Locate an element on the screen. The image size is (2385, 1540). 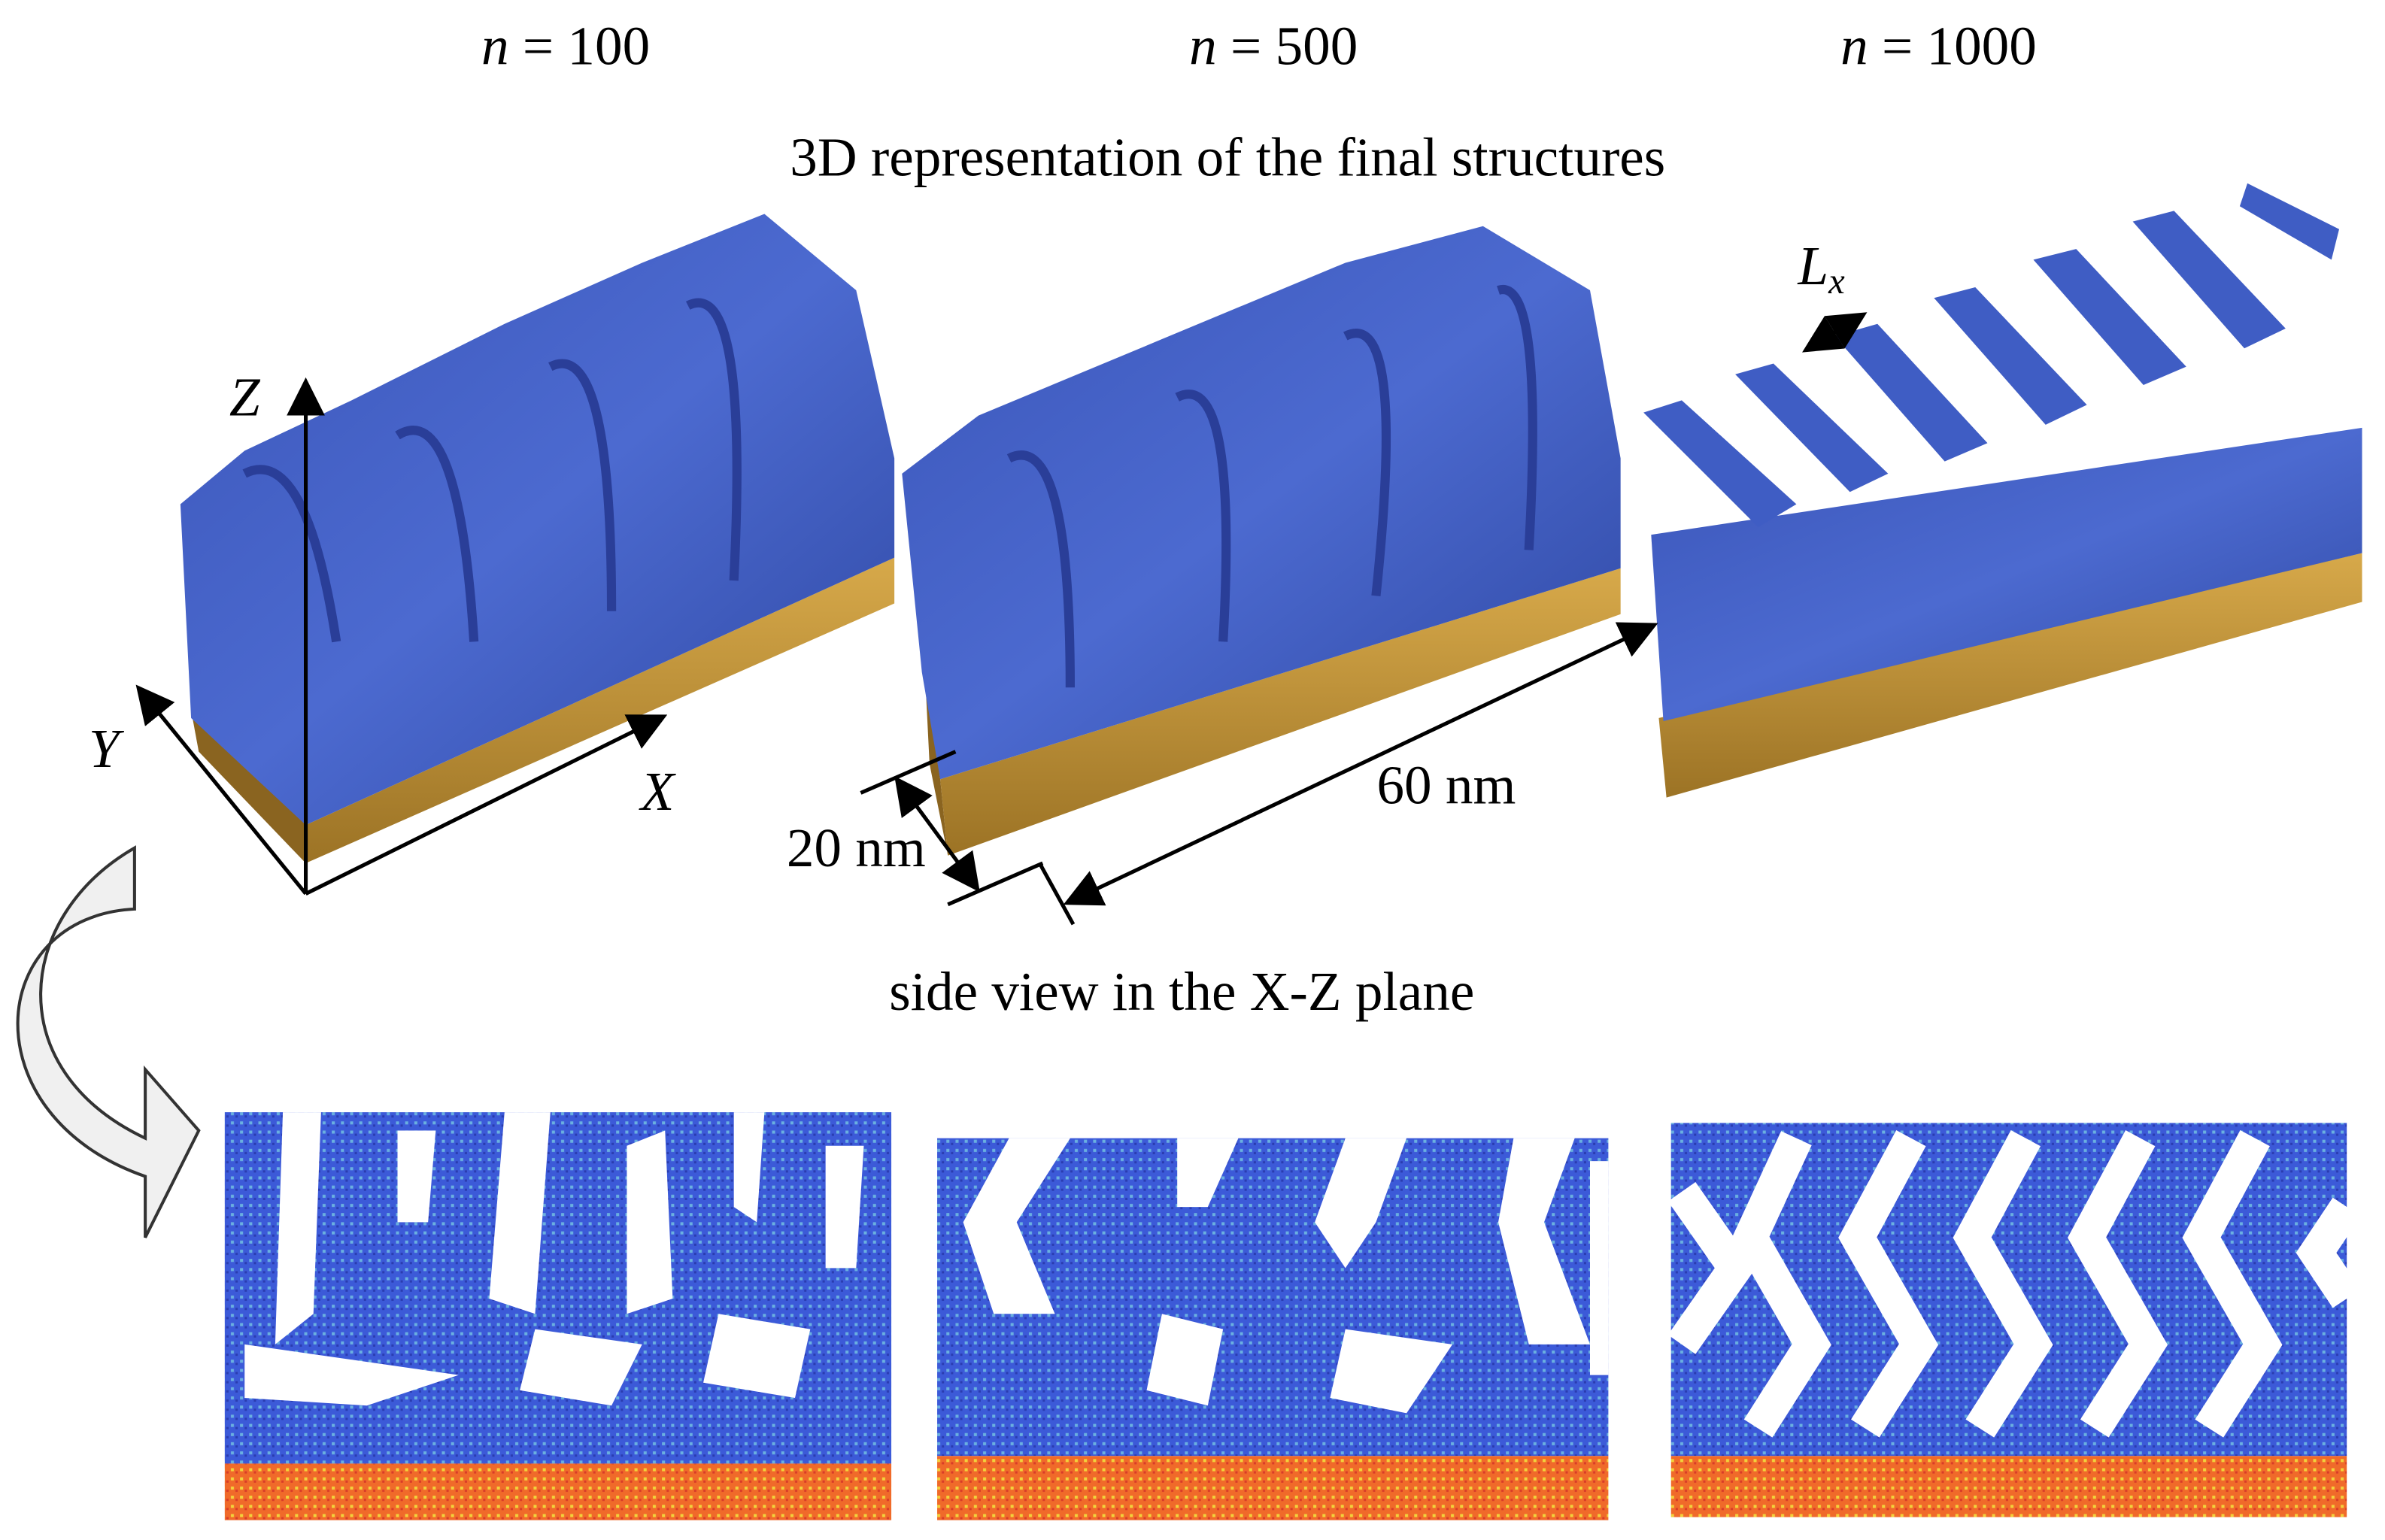
panel-label: n = 1000 is located at coordinates (1938, 45).